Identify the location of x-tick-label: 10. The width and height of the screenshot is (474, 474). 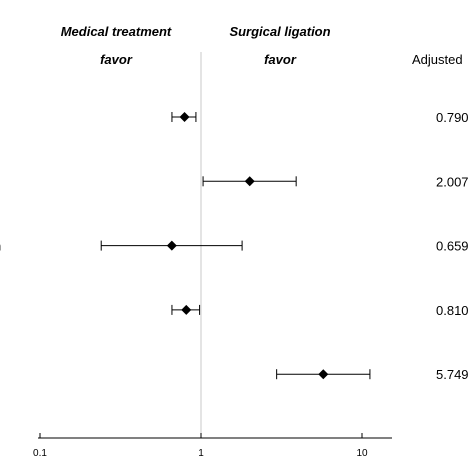
(362, 453).